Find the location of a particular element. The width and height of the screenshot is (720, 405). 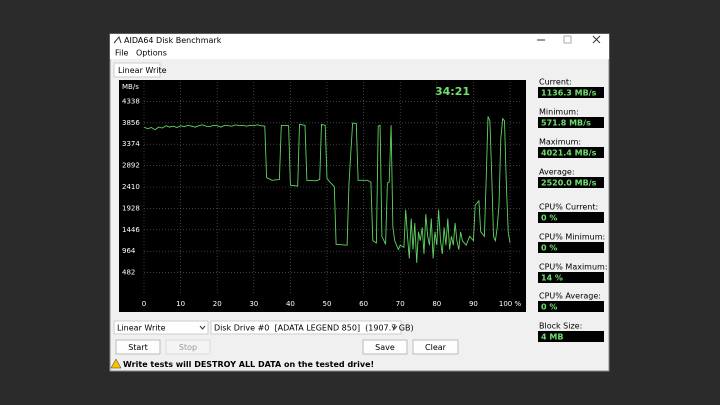

y-tick-label: 2892 is located at coordinates (131, 166).